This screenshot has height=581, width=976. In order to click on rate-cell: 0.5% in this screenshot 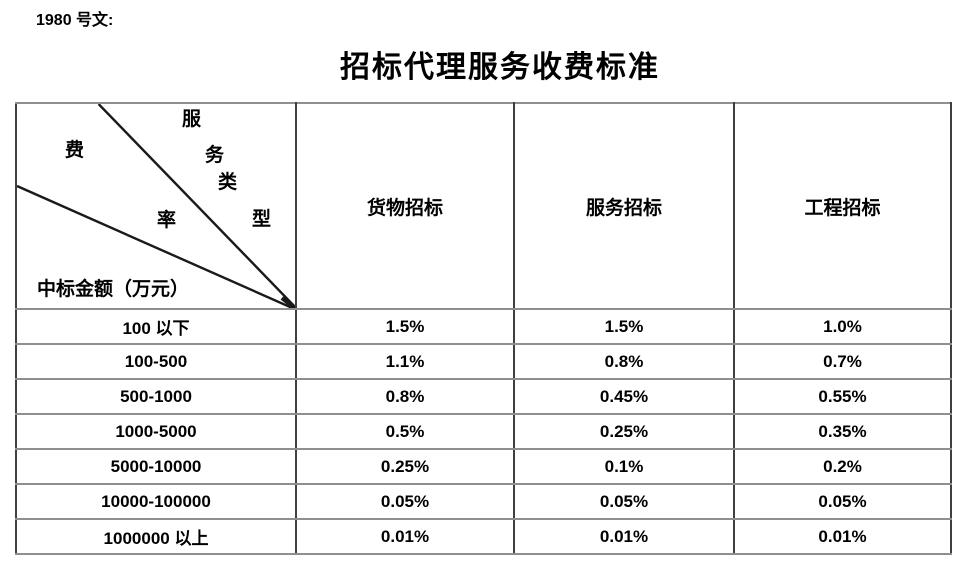, I will do `click(405, 431)`.